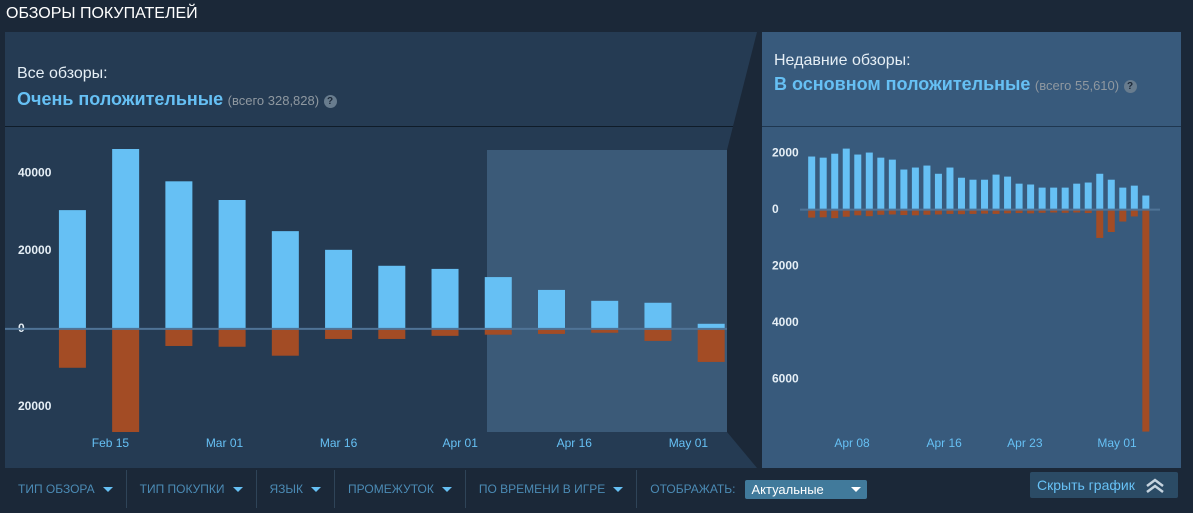  Describe the element at coordinates (111, 443) in the screenshot. I see `x-tick-label: Feb 15` at that location.